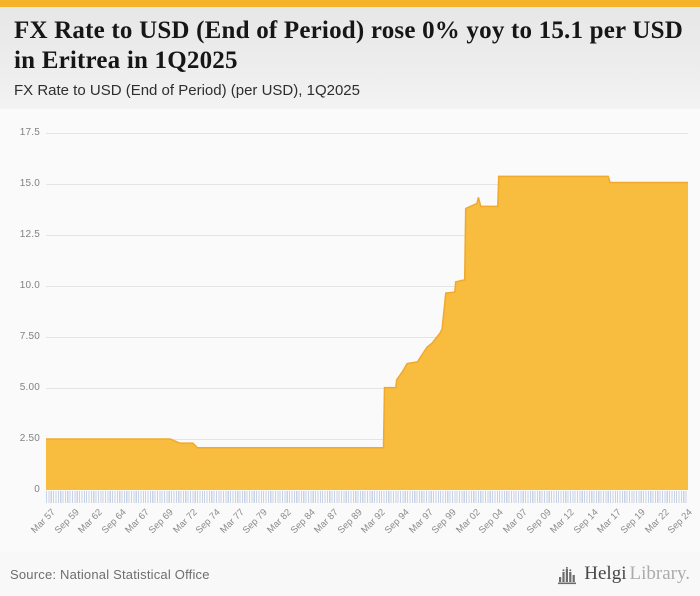  What do you see at coordinates (37, 489) in the screenshot?
I see `y-tick-0: 0` at bounding box center [37, 489].